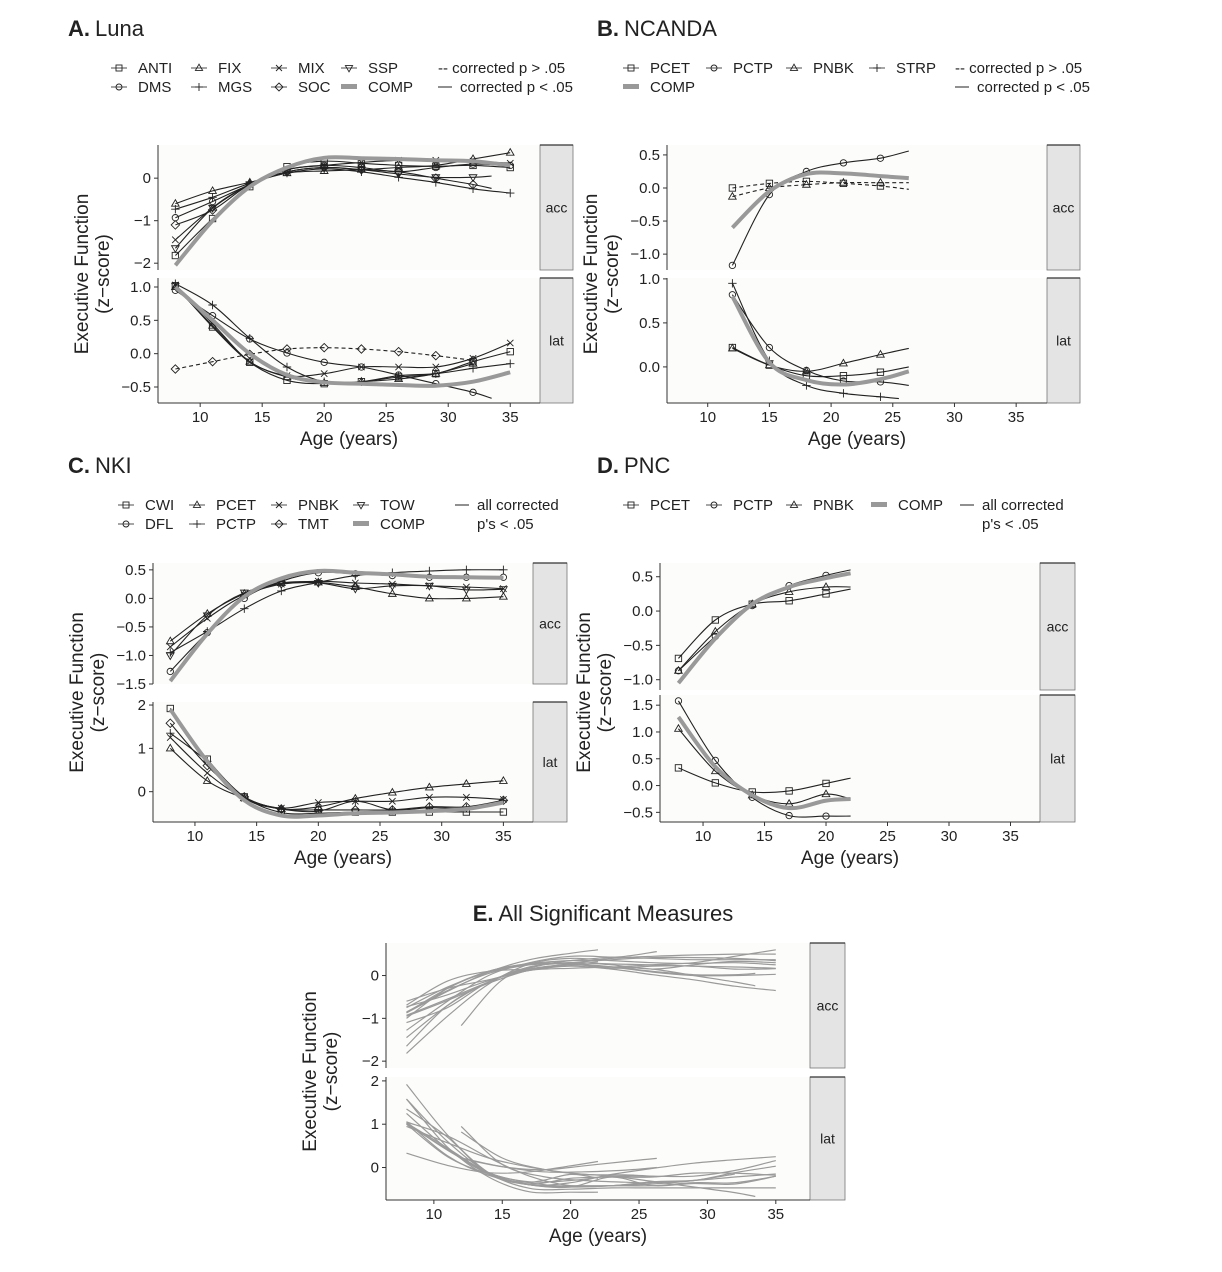  What do you see at coordinates (402, 524) in the screenshot?
I see `legend-label: COMP` at bounding box center [402, 524].